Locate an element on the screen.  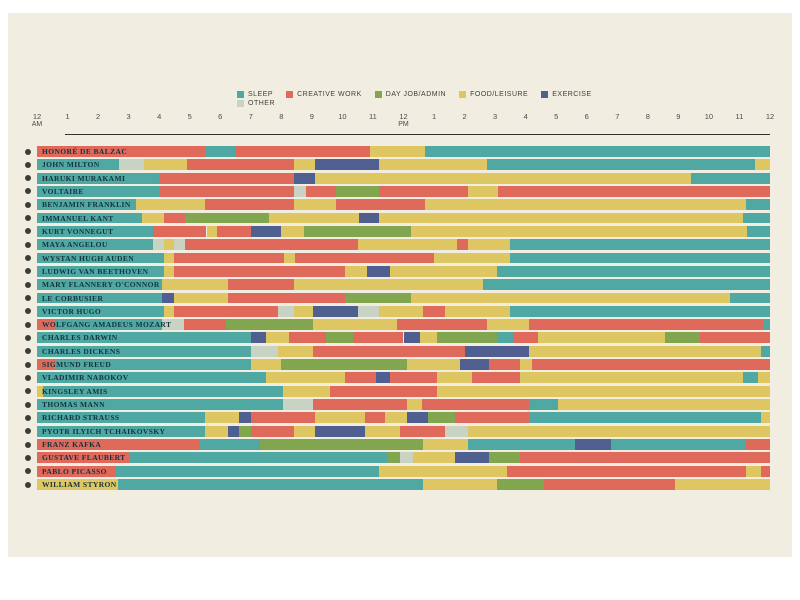
person-name: WYSTAN HUGH AUDEN is located at coordinates (88, 258).